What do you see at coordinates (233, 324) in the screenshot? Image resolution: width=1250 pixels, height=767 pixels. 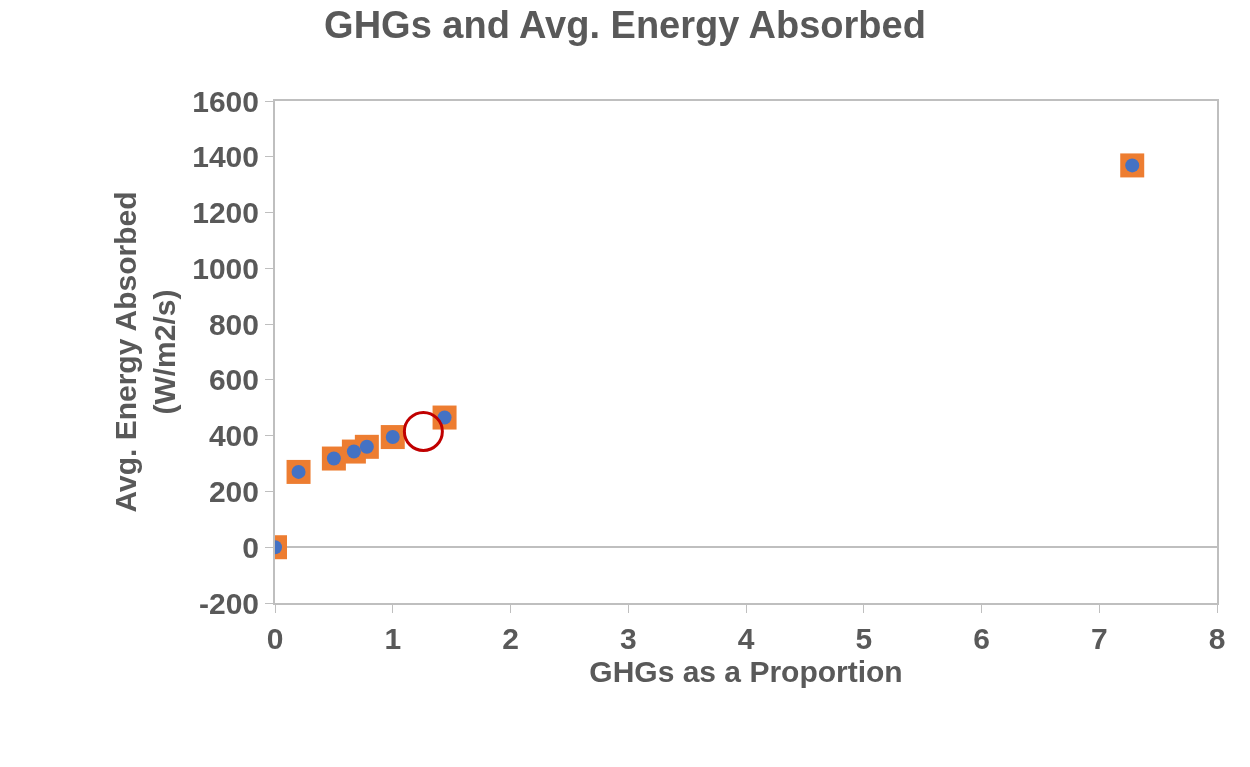 I see `y-tick-label: 800` at bounding box center [233, 324].